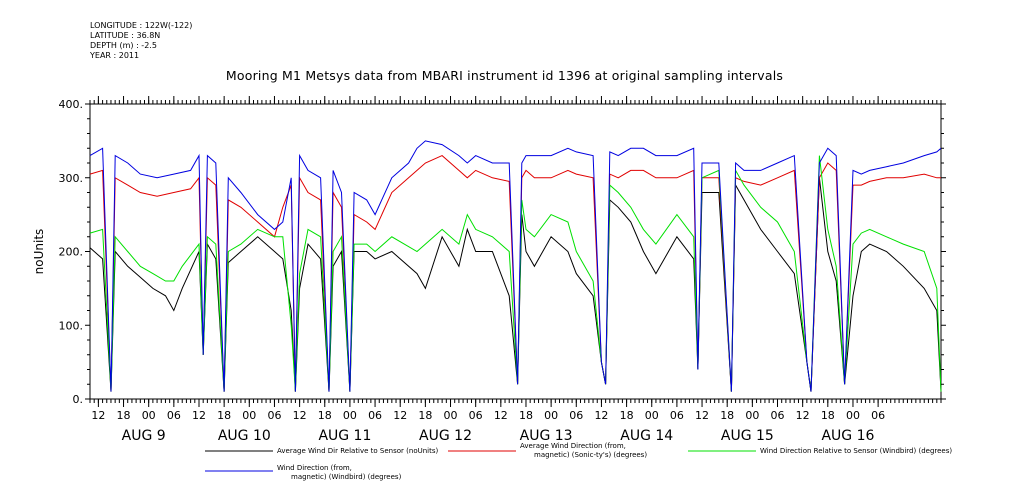 The height and width of the screenshot is (504, 1009). I want to click on y-axis-label: noUnits, so click(39, 252).